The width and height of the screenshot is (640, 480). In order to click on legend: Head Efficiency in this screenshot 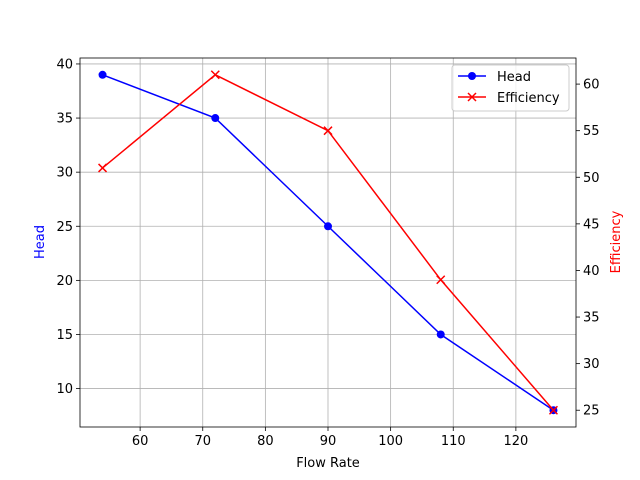, I will do `click(510, 88)`.